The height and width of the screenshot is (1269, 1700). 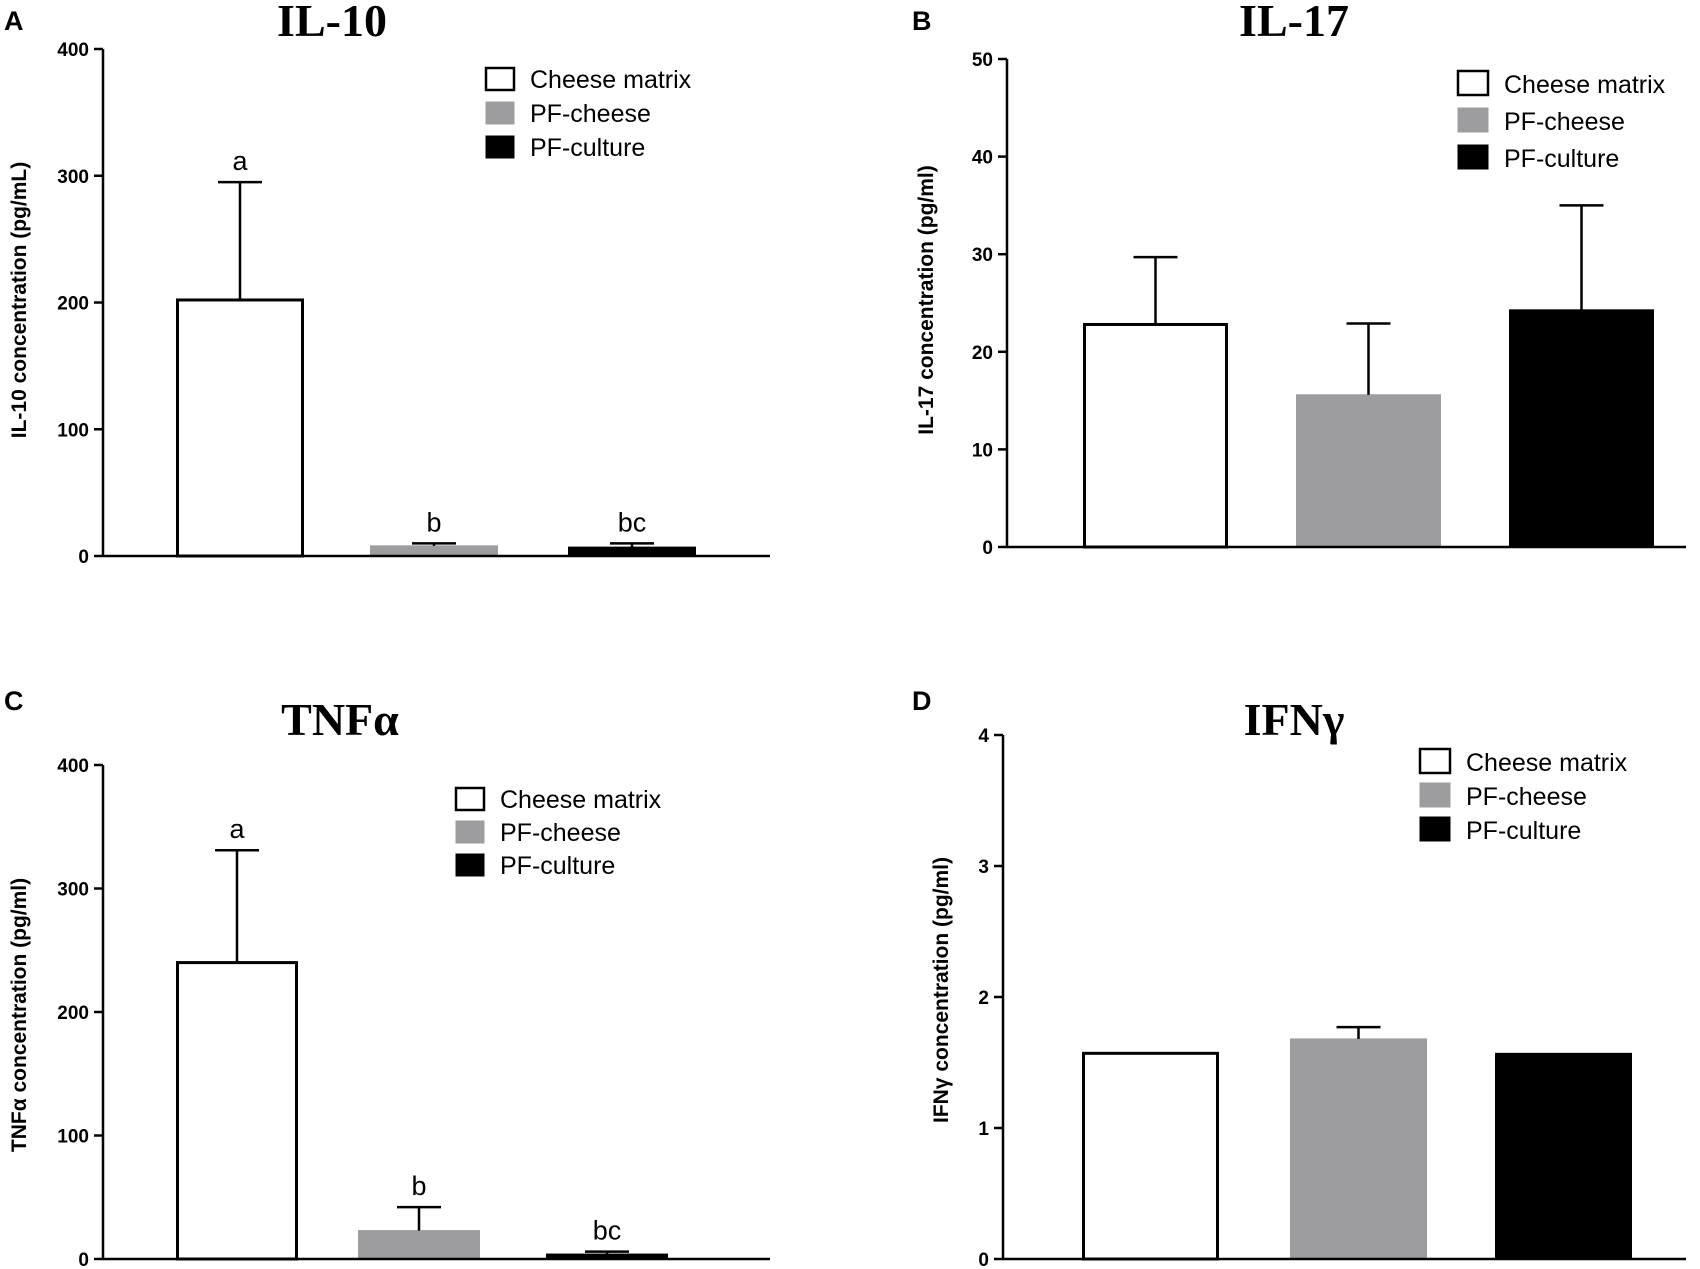 What do you see at coordinates (983, 998) in the screenshot?
I see `y-tick-label: 2` at bounding box center [983, 998].